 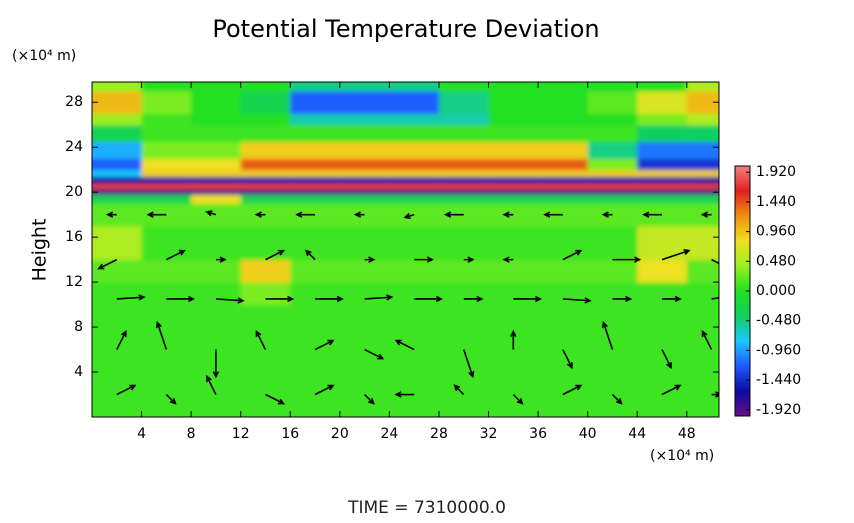 What do you see at coordinates (74, 282) in the screenshot?
I see `y-tick-label: 12` at bounding box center [74, 282].